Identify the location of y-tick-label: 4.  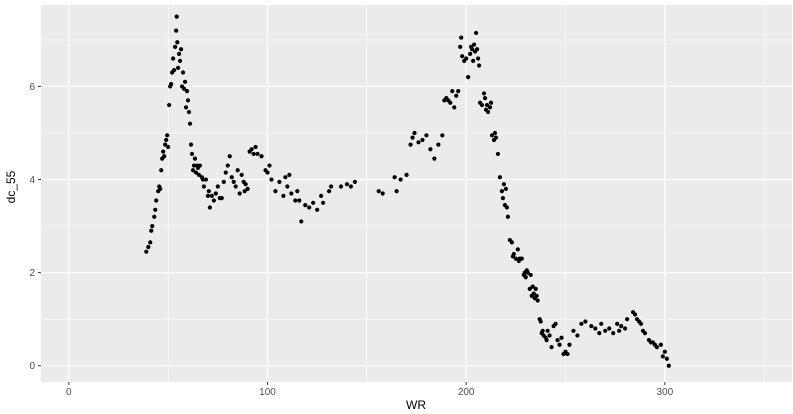
(32, 180).